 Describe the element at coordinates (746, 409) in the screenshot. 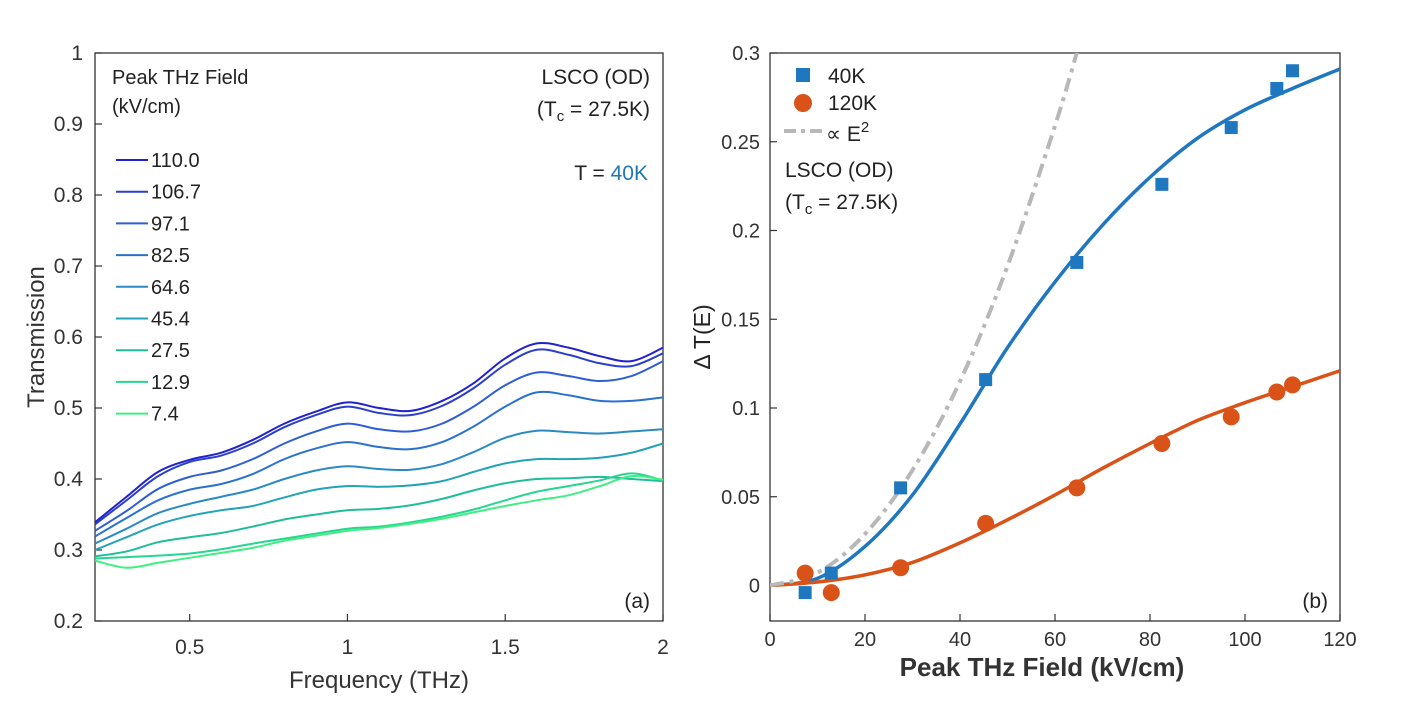

I see `panel-b-y-tick-label: 0.1` at that location.